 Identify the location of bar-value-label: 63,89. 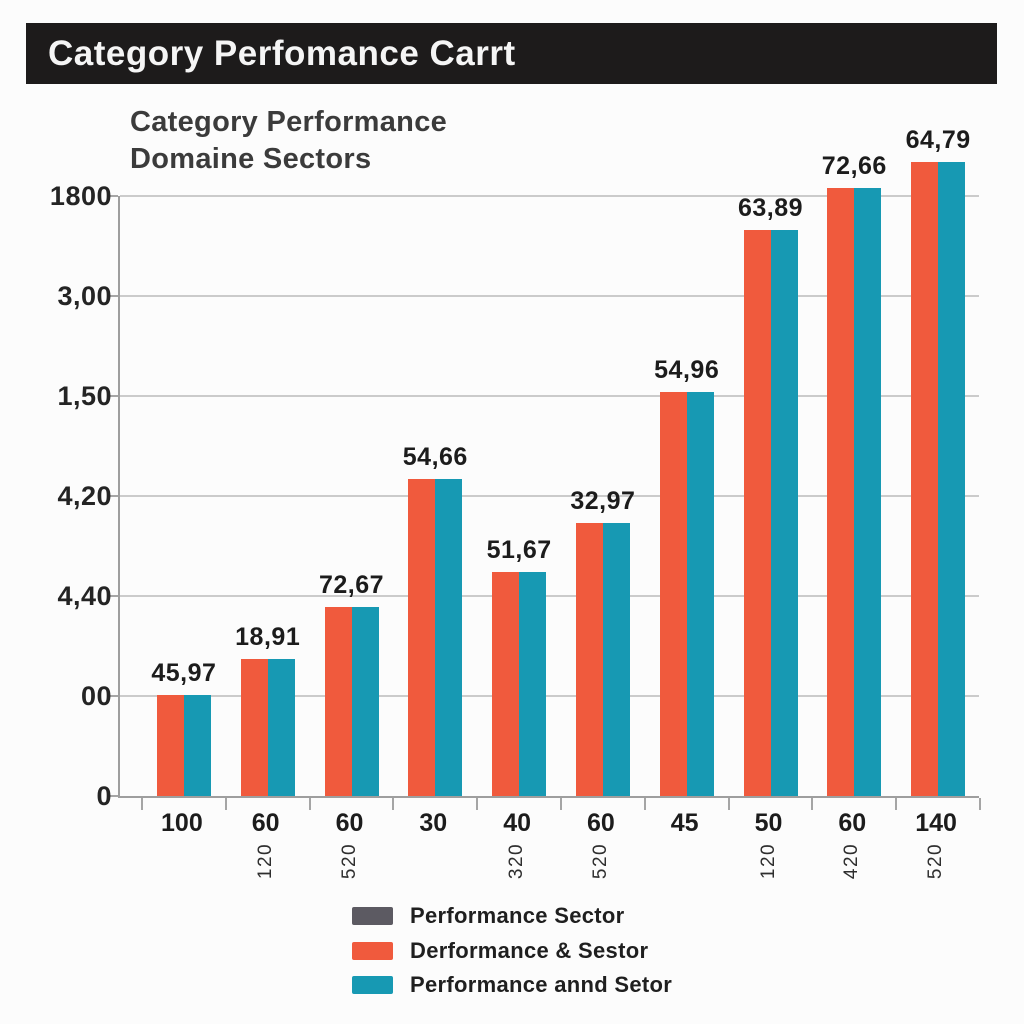
(770, 208).